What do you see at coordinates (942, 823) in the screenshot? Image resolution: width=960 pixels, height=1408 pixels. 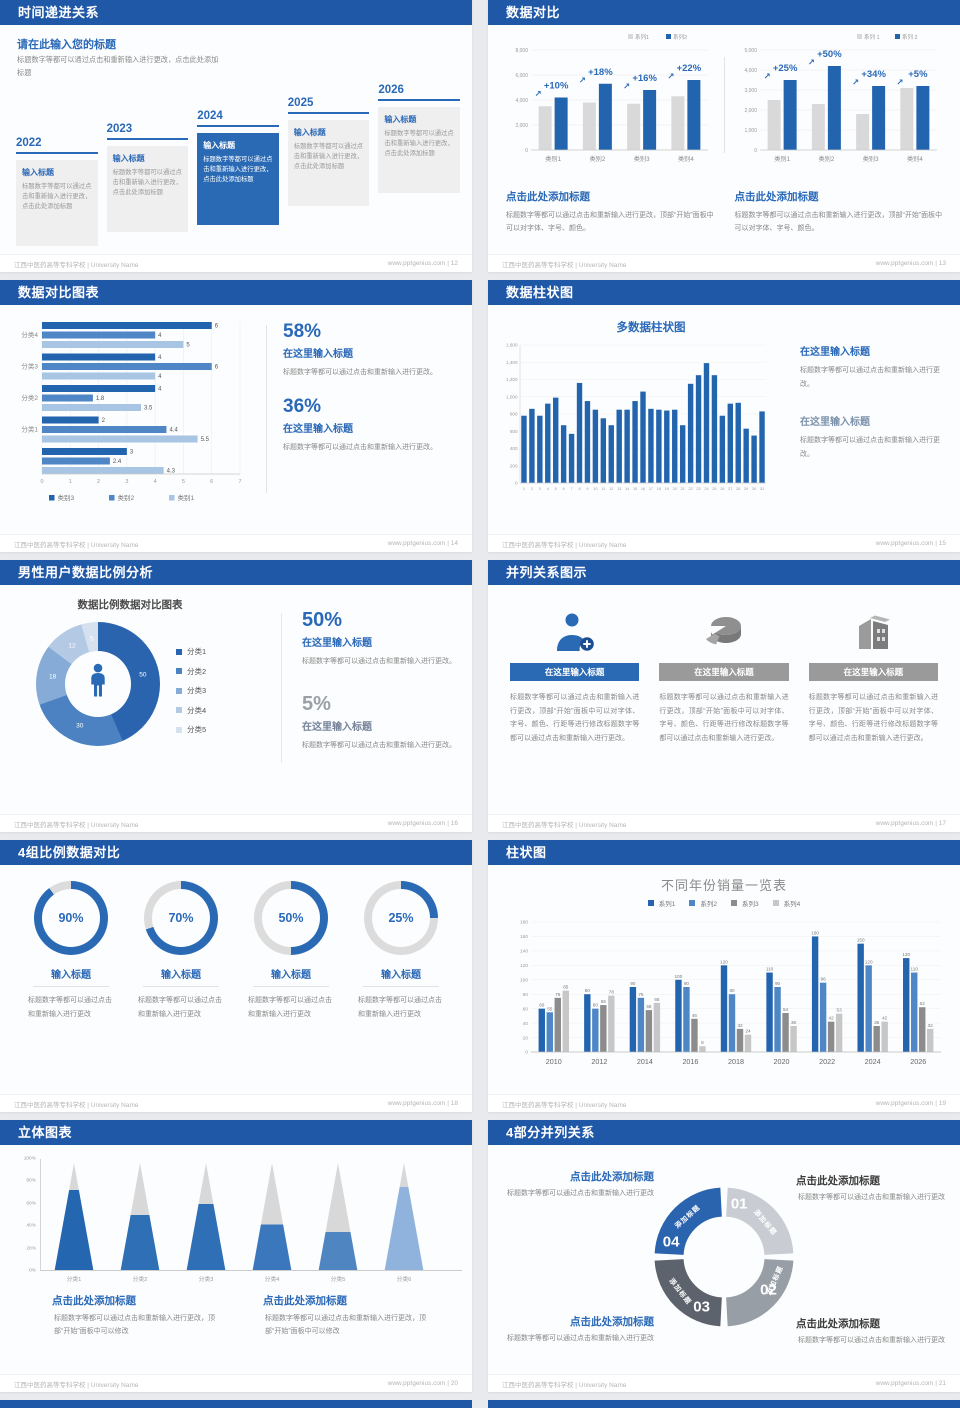 I see `page-number: 17` at bounding box center [942, 823].